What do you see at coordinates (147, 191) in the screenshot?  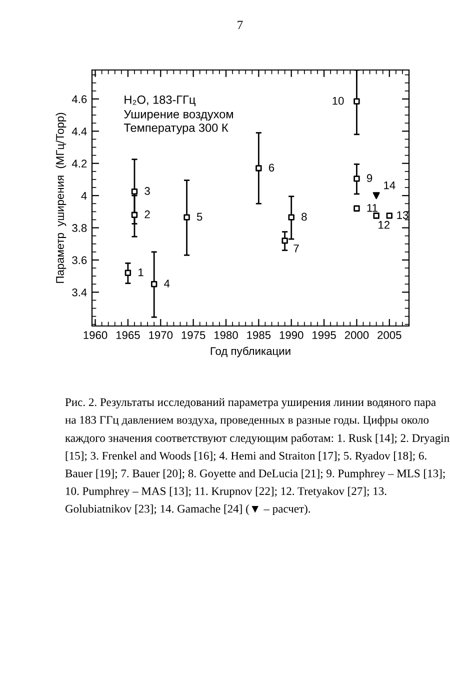 I see `annotation: 3` at bounding box center [147, 191].